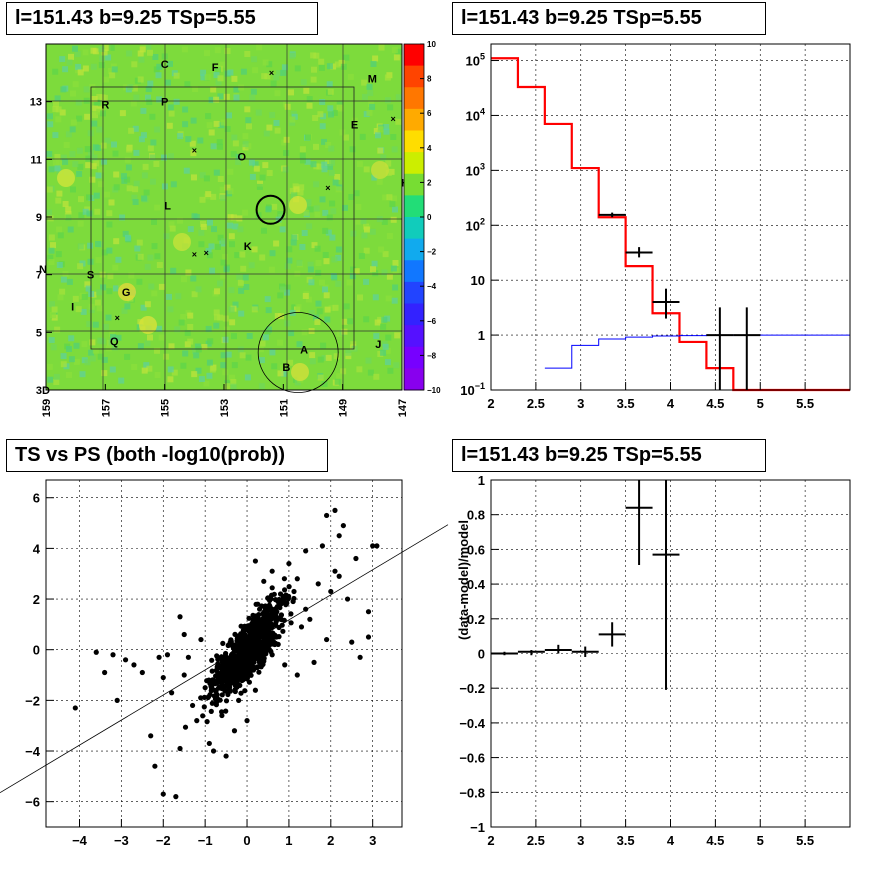 The width and height of the screenshot is (896, 872). What do you see at coordinates (472, 723) in the screenshot?
I see `y-tick-label: −0.4` at bounding box center [472, 723].